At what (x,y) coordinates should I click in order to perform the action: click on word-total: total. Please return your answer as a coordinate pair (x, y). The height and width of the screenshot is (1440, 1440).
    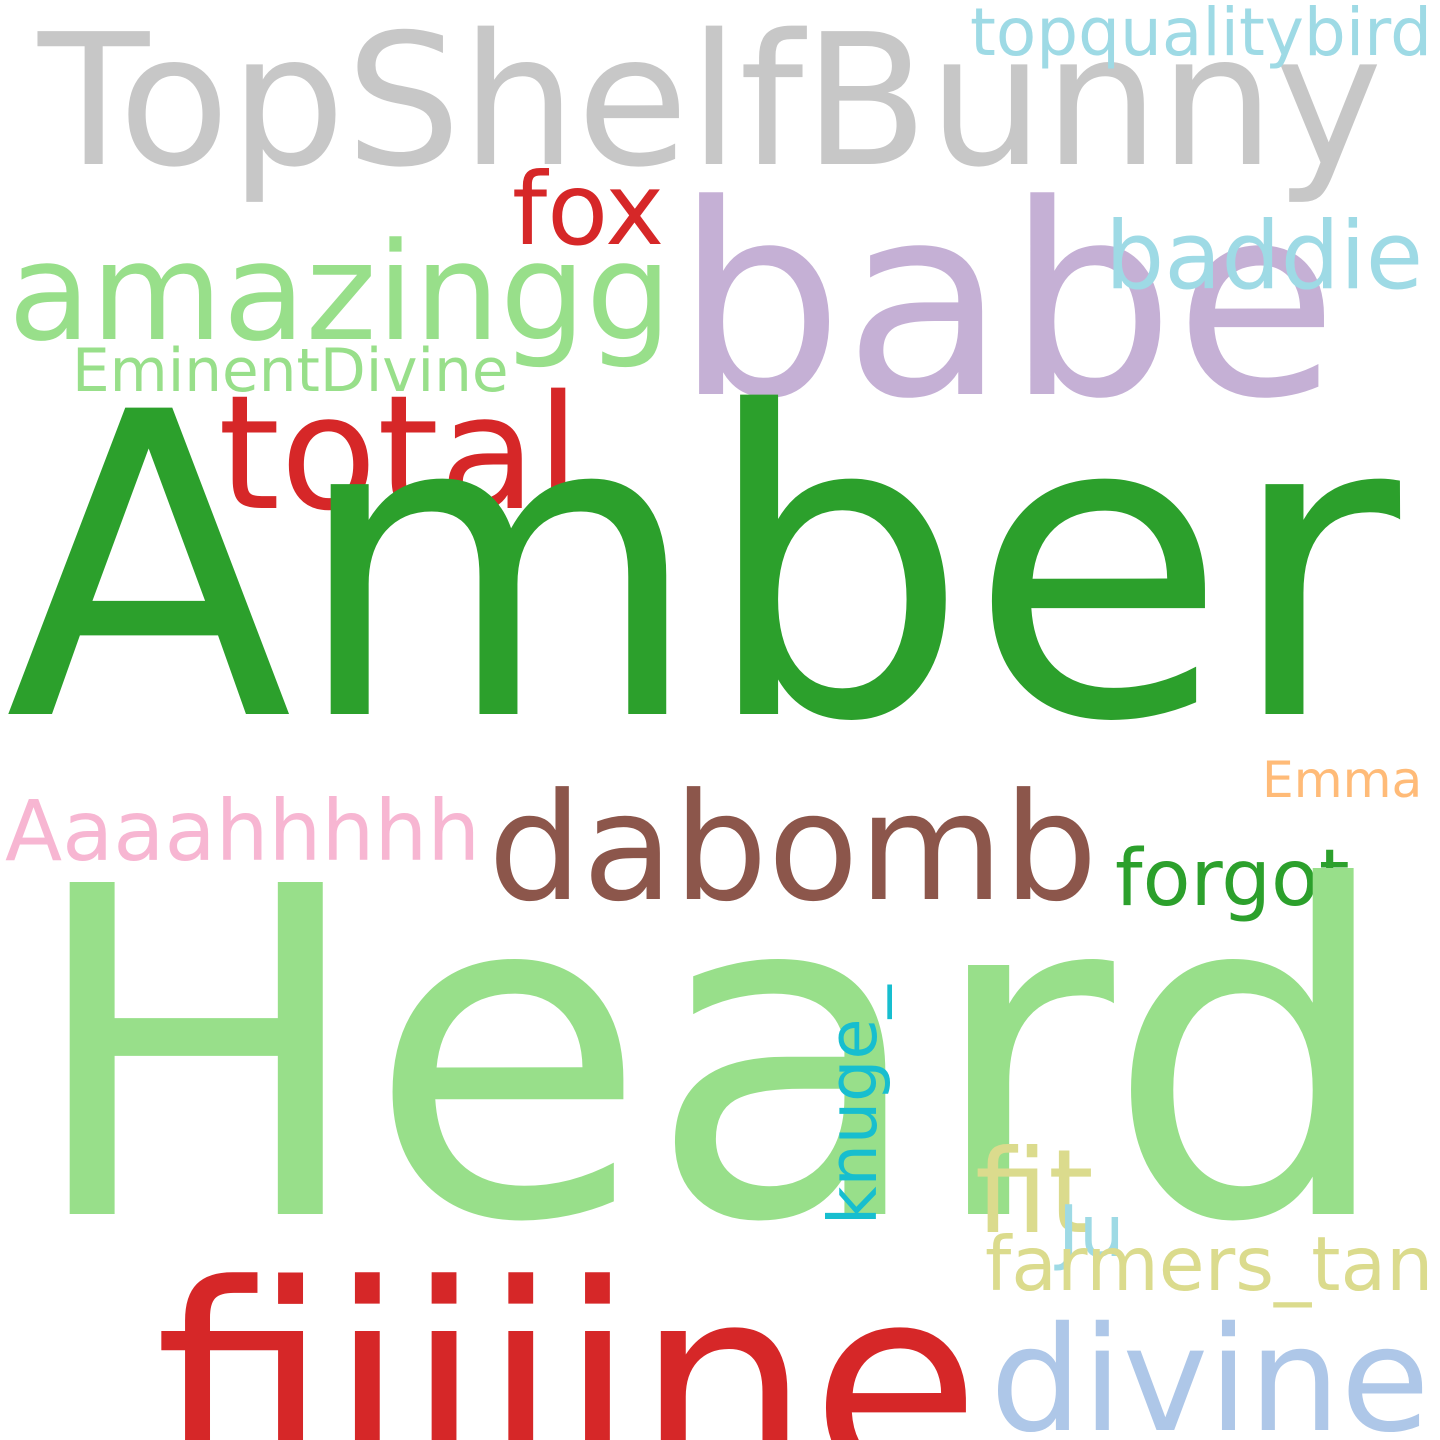
    Looking at the image, I should click on (399, 454).